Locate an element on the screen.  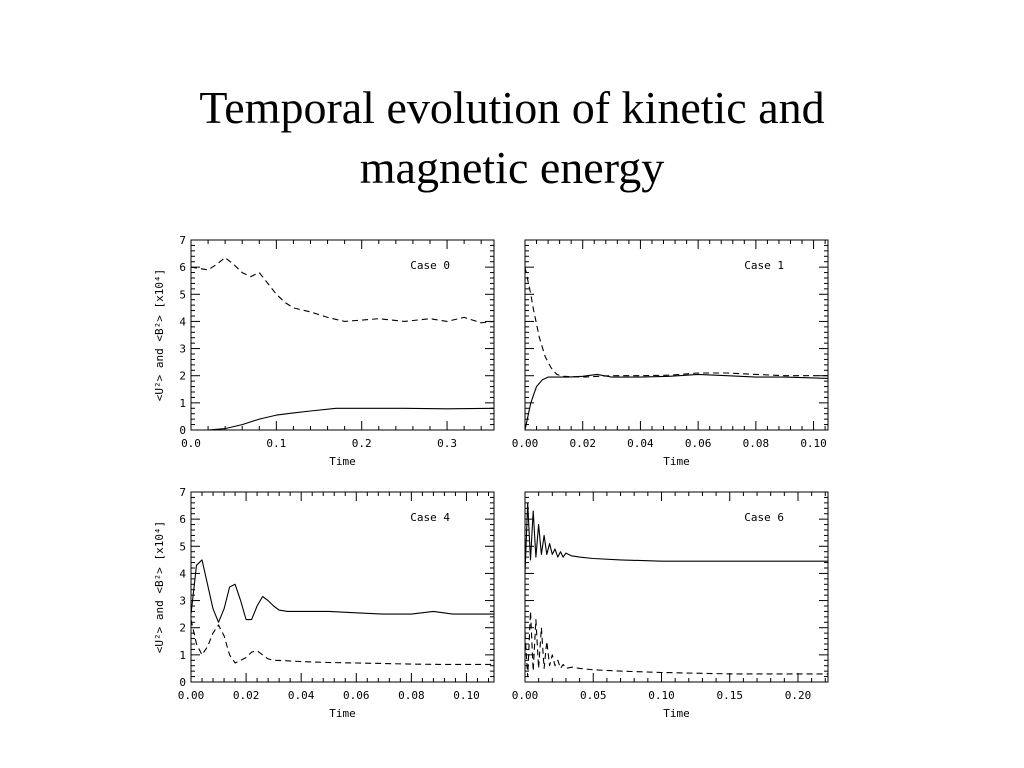
chart-panel-4: 0.00 0.05 0.10 0.15 0.20 Time Case 6 is located at coordinates (670, 605).